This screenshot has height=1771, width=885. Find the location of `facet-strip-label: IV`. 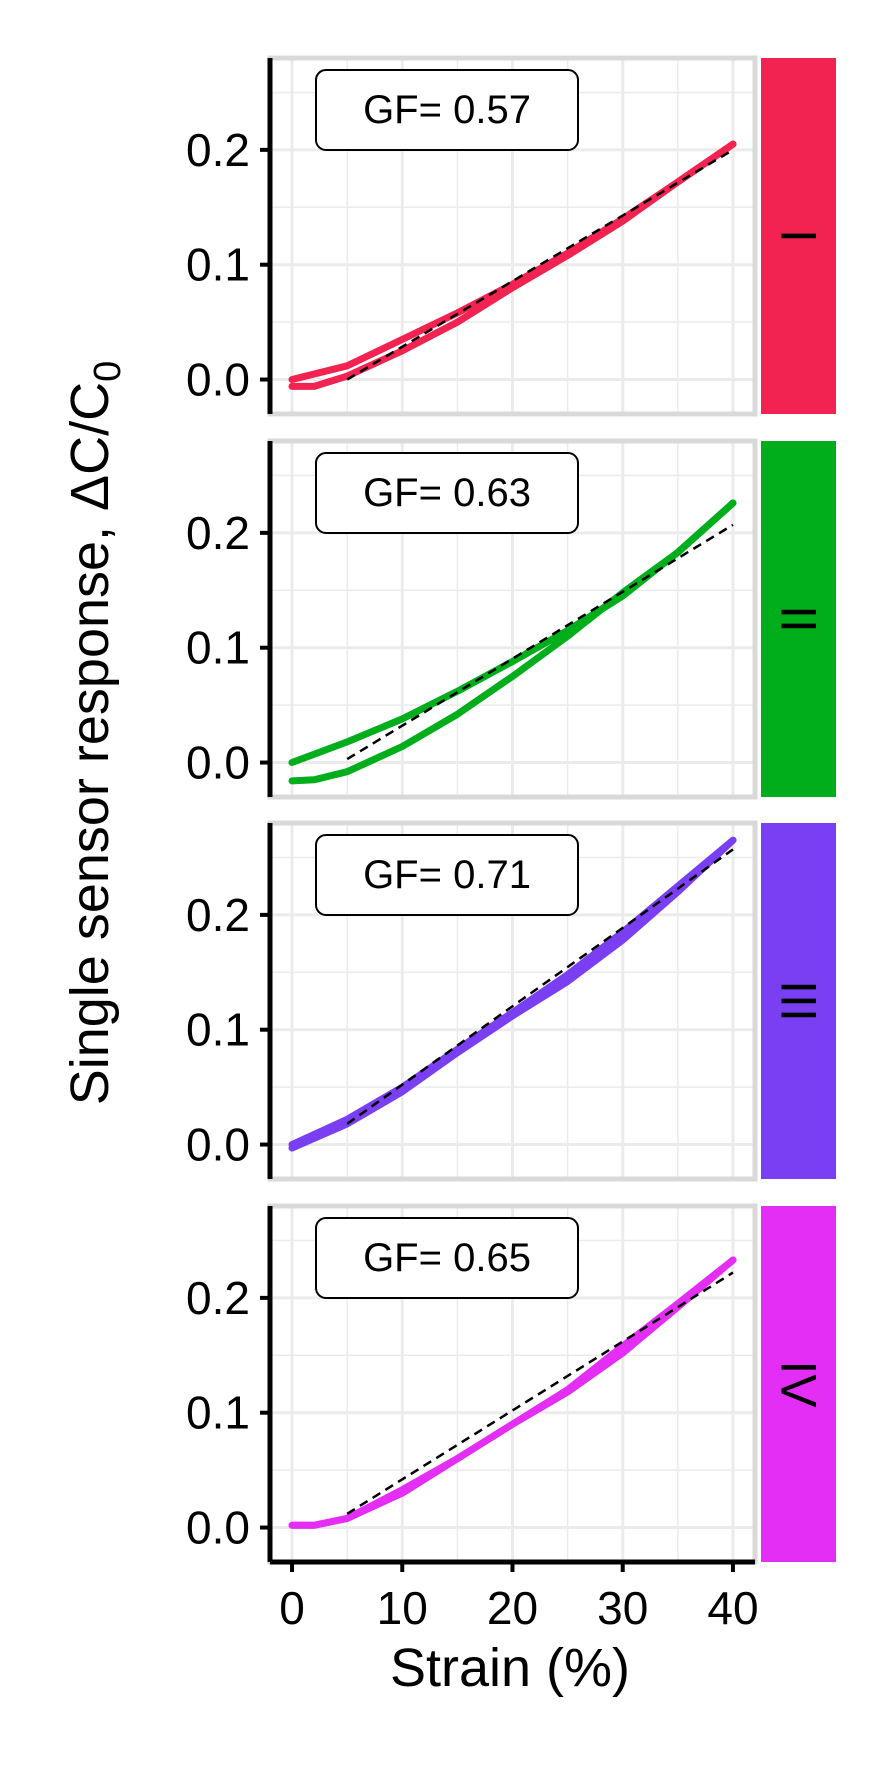

facet-strip-label: IV is located at coordinates (799, 1384).